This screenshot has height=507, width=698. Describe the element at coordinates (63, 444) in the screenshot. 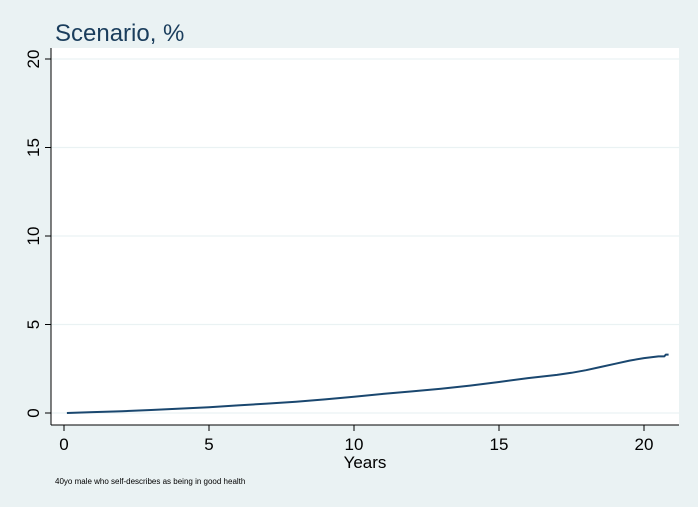

I see `x-tick-label-0: 0` at that location.